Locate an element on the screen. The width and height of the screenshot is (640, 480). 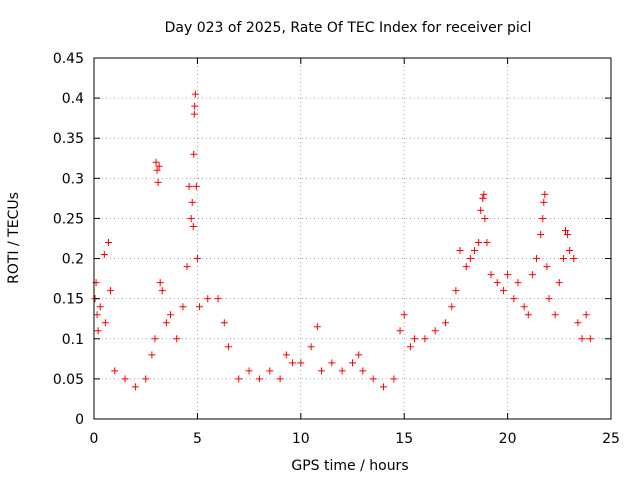
y-tick-label: 0 is located at coordinates (79, 420).